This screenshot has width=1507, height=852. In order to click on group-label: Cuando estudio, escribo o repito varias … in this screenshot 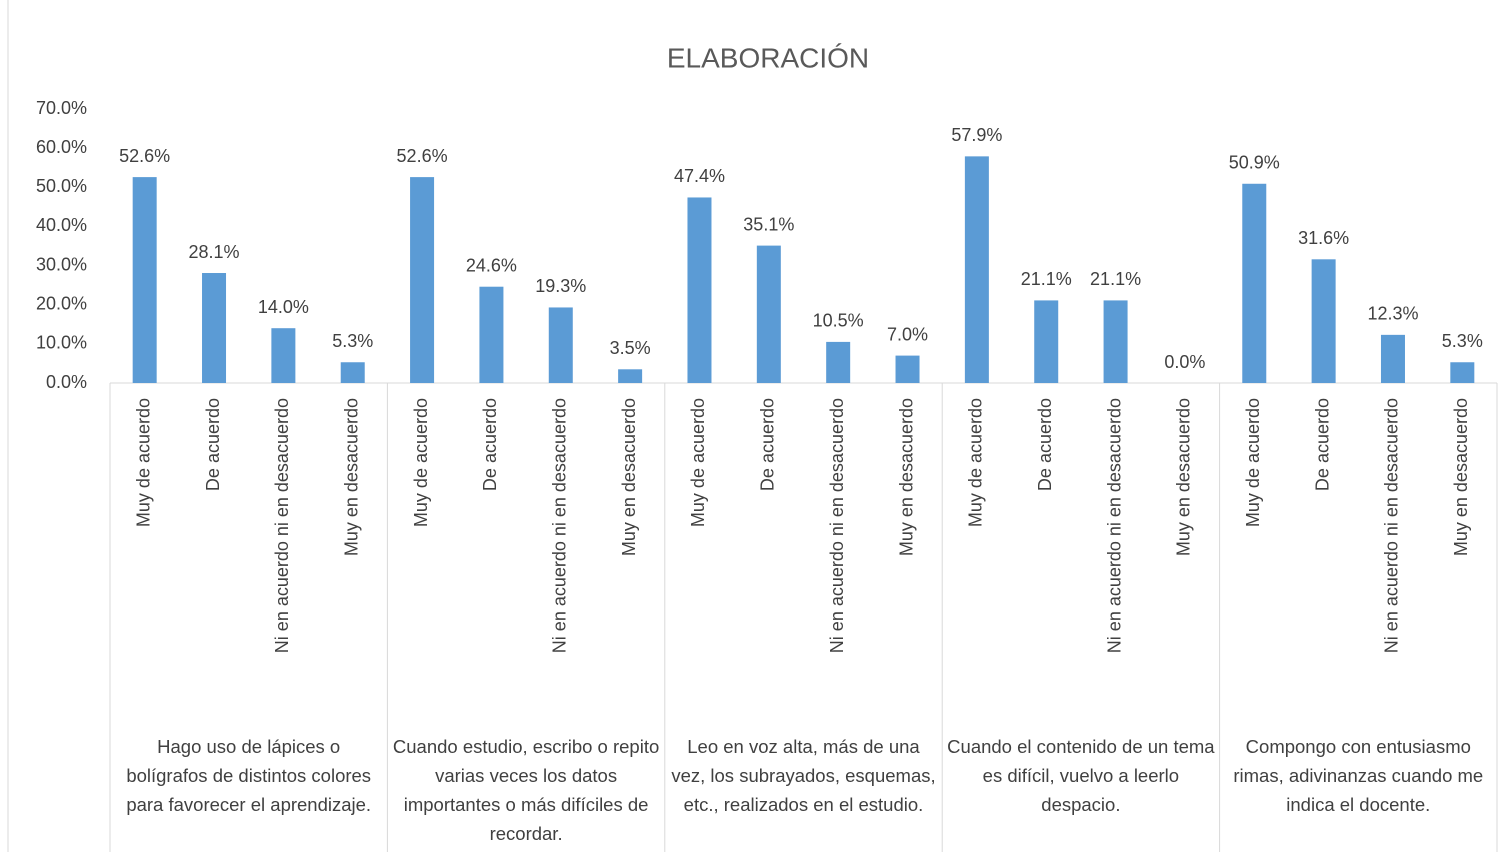, I will do `click(526, 790)`.